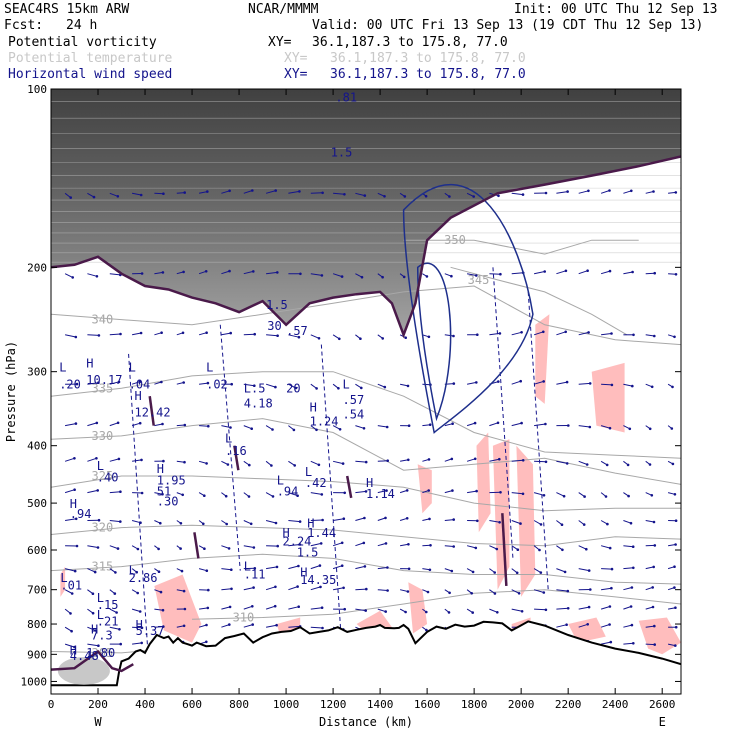  What do you see at coordinates (258, 404) in the screenshot?
I see `extremum-label: 4.18` at bounding box center [258, 404].